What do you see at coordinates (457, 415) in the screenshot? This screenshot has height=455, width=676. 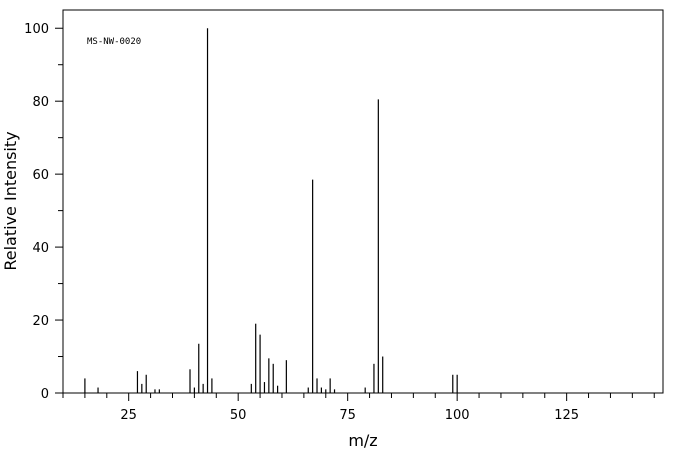 I see `x-tick-label: 100` at bounding box center [457, 415].